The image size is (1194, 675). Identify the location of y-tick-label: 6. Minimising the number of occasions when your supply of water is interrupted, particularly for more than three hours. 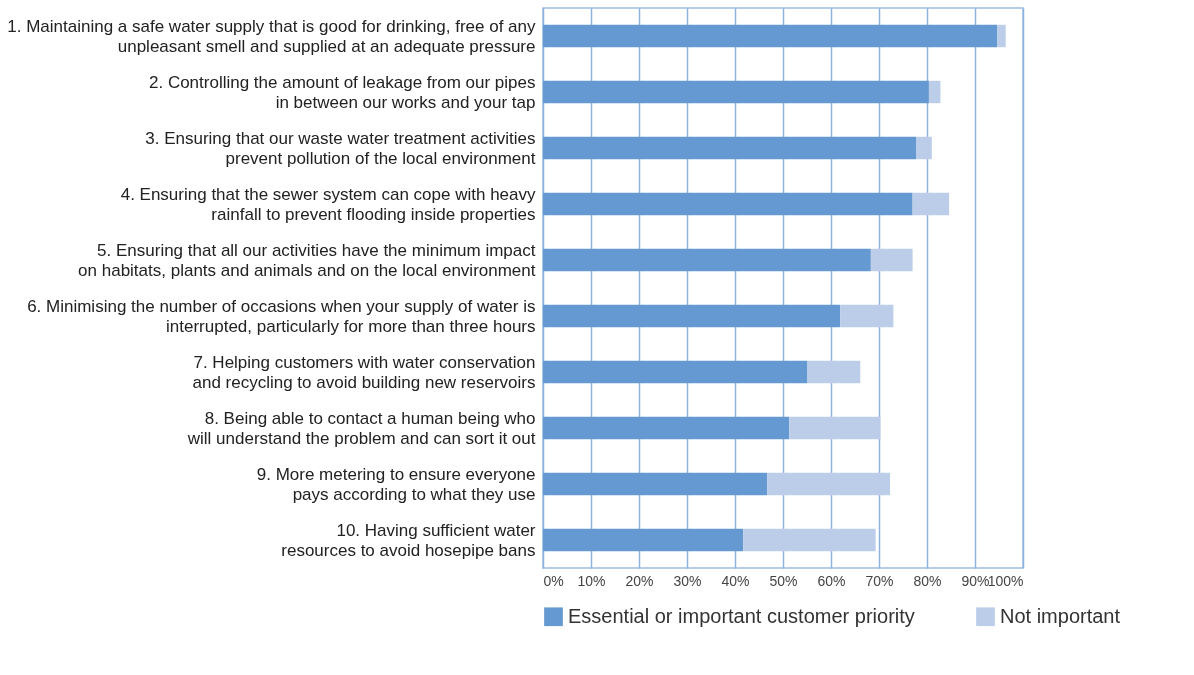
(281, 316).